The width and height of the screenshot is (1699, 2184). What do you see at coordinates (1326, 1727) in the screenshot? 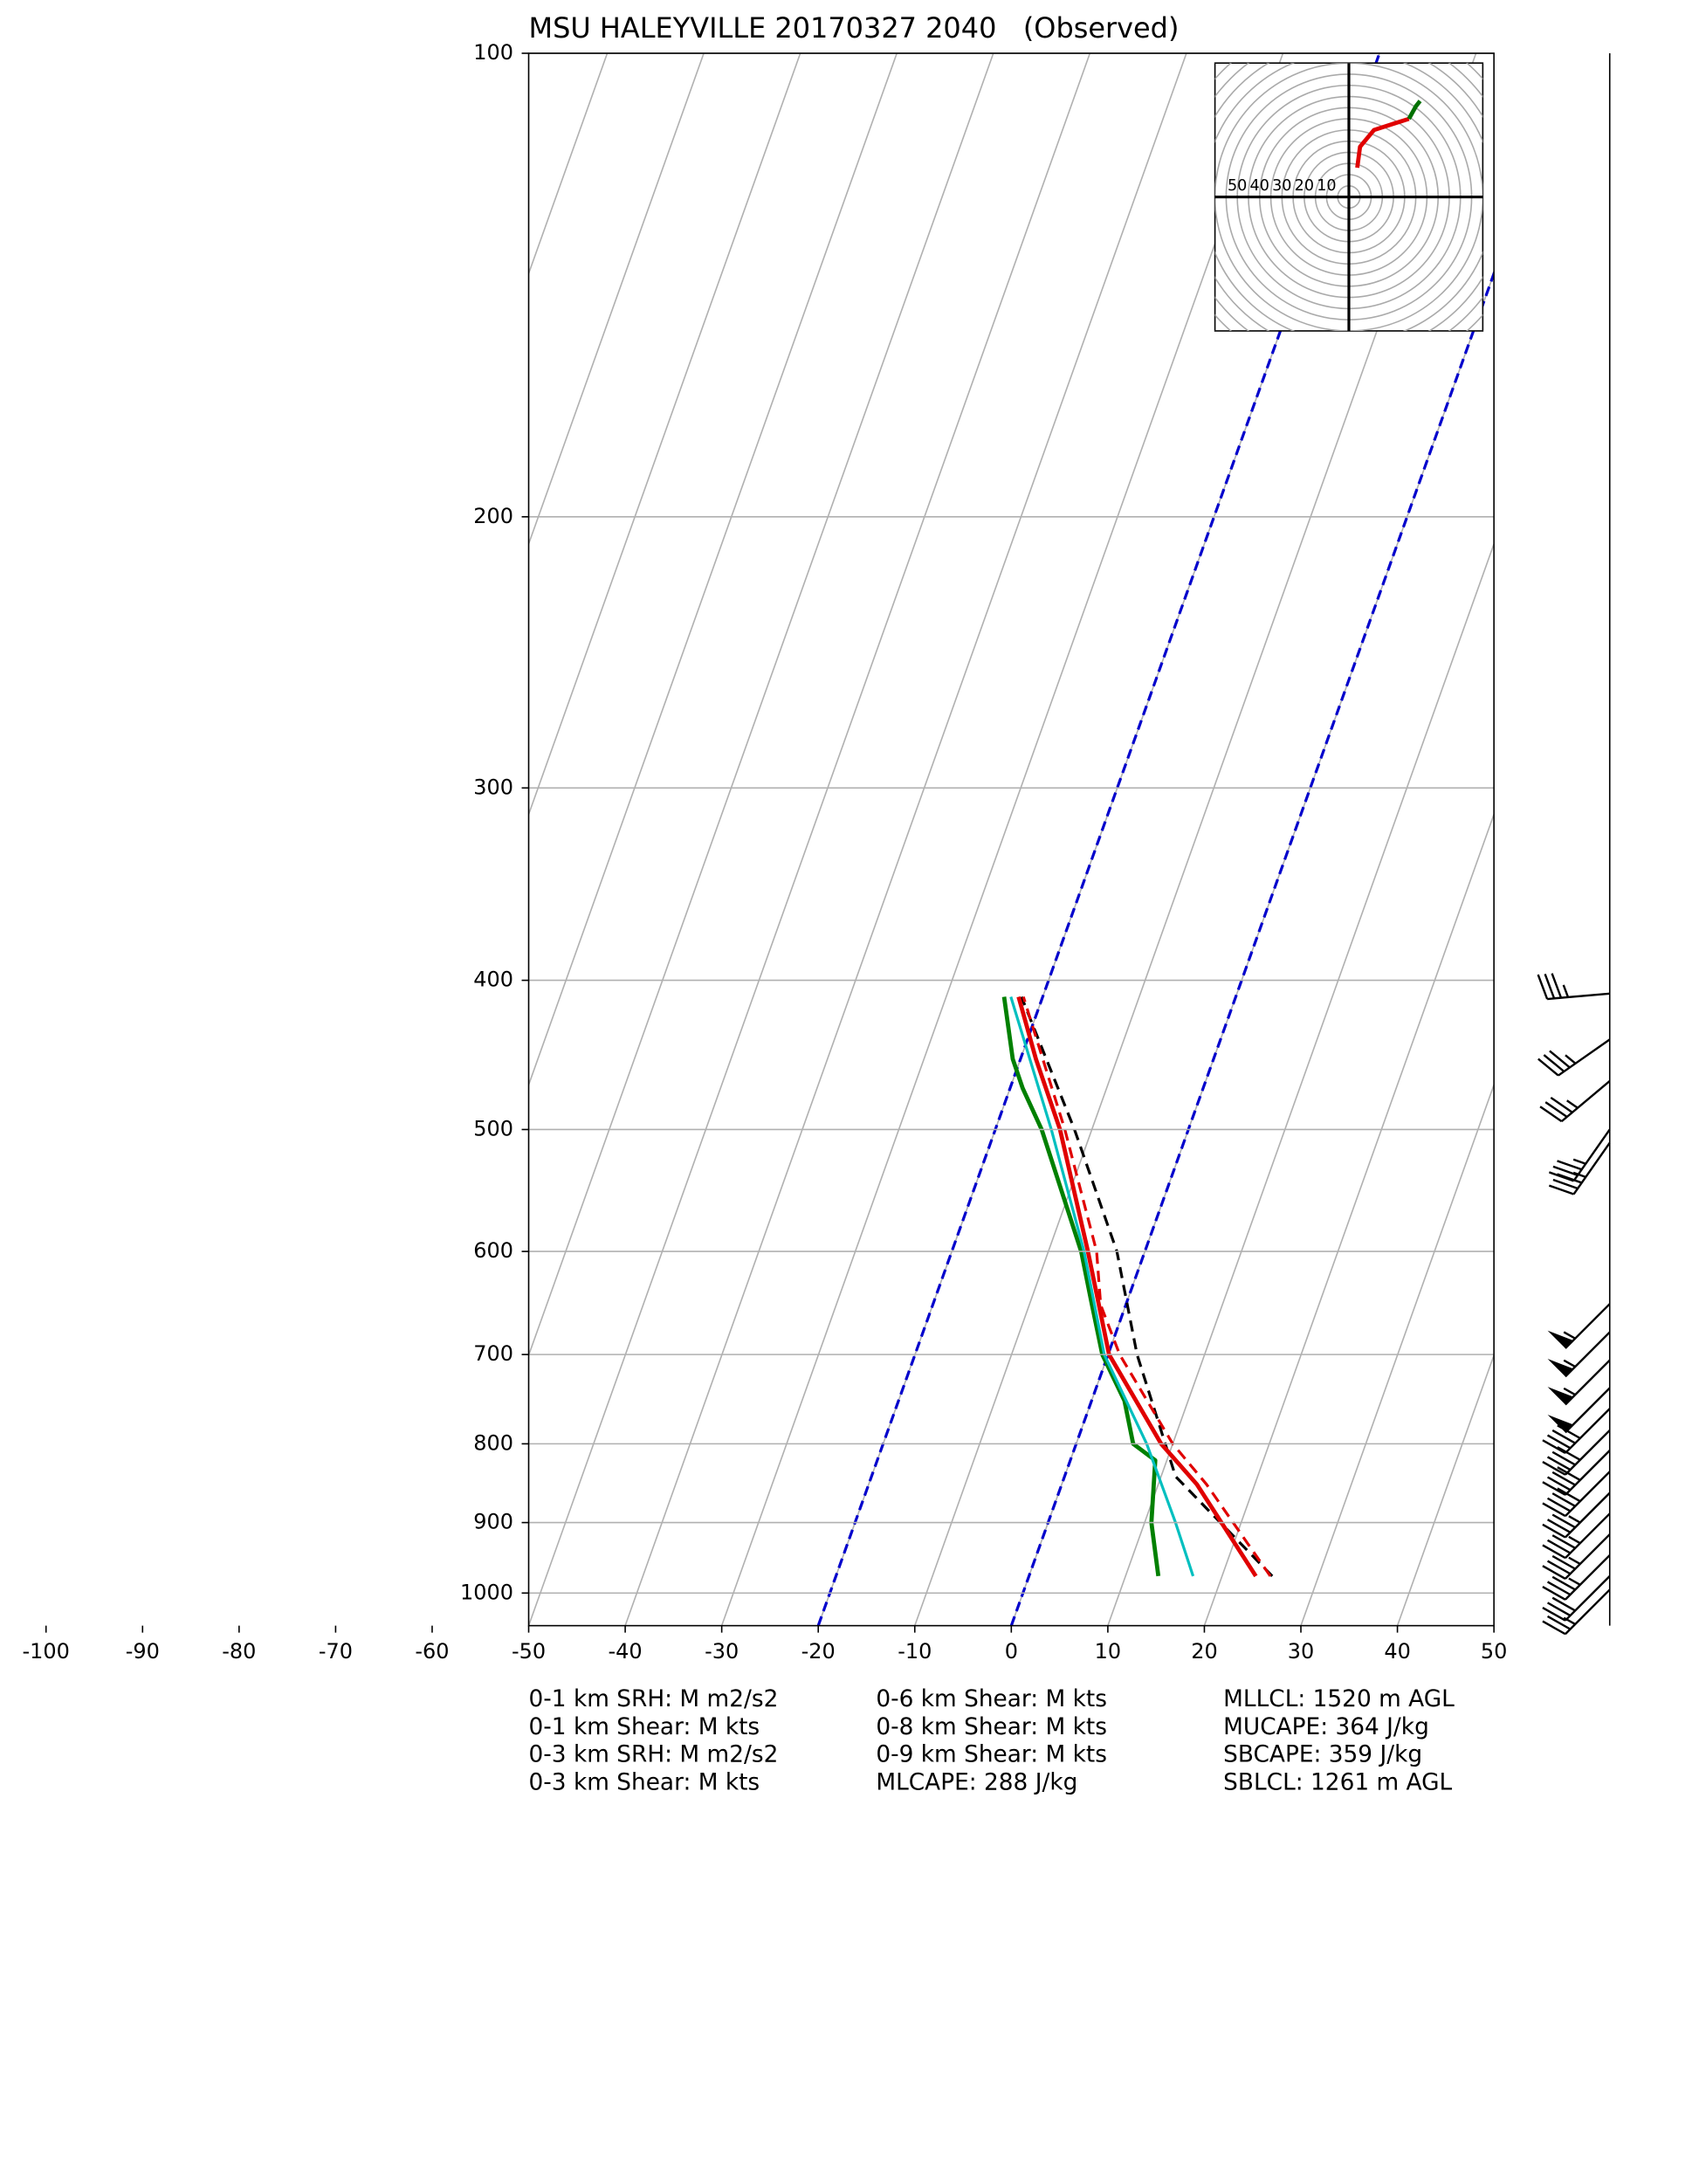
I see `stat-text: MUCAPE: 364 J/kg` at bounding box center [1326, 1727].